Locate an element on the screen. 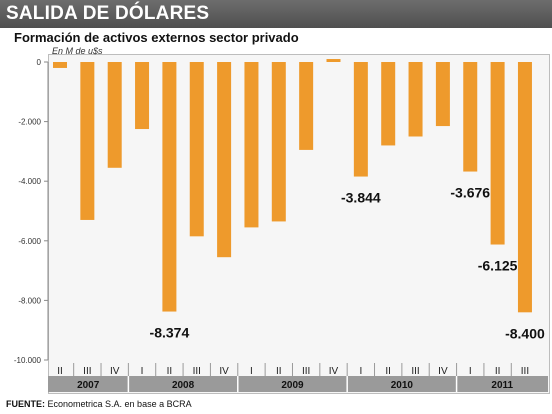  source-note: FUENTE: Econometrica S.A. en base a BCRA is located at coordinates (99, 404).